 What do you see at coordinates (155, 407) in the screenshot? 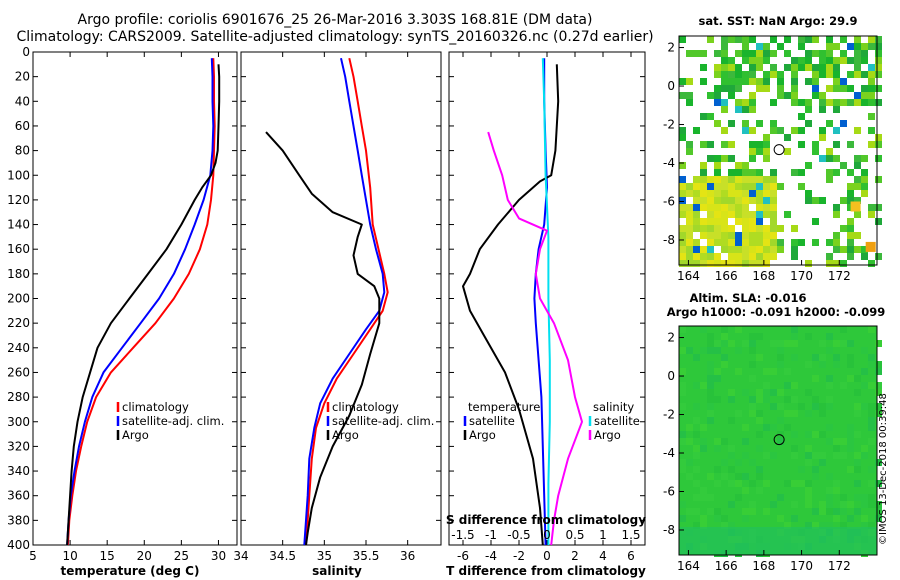
I see `temperature-legend-0-label: climatology` at bounding box center [155, 407].